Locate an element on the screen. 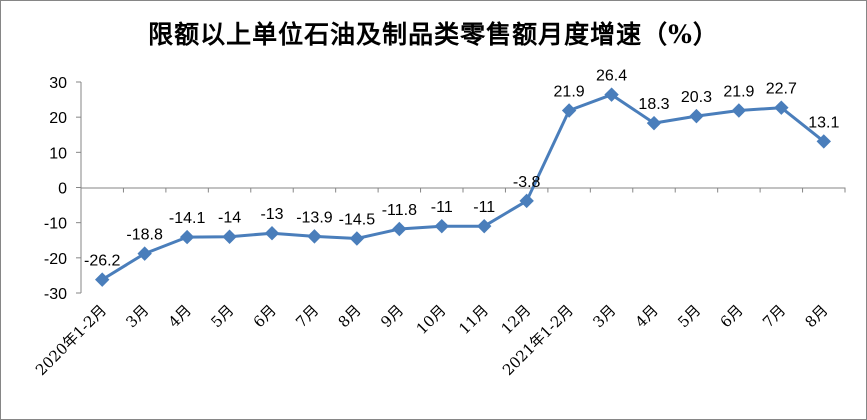 This screenshot has height=420, width=867. y-tick-label: 0 is located at coordinates (62, 189).